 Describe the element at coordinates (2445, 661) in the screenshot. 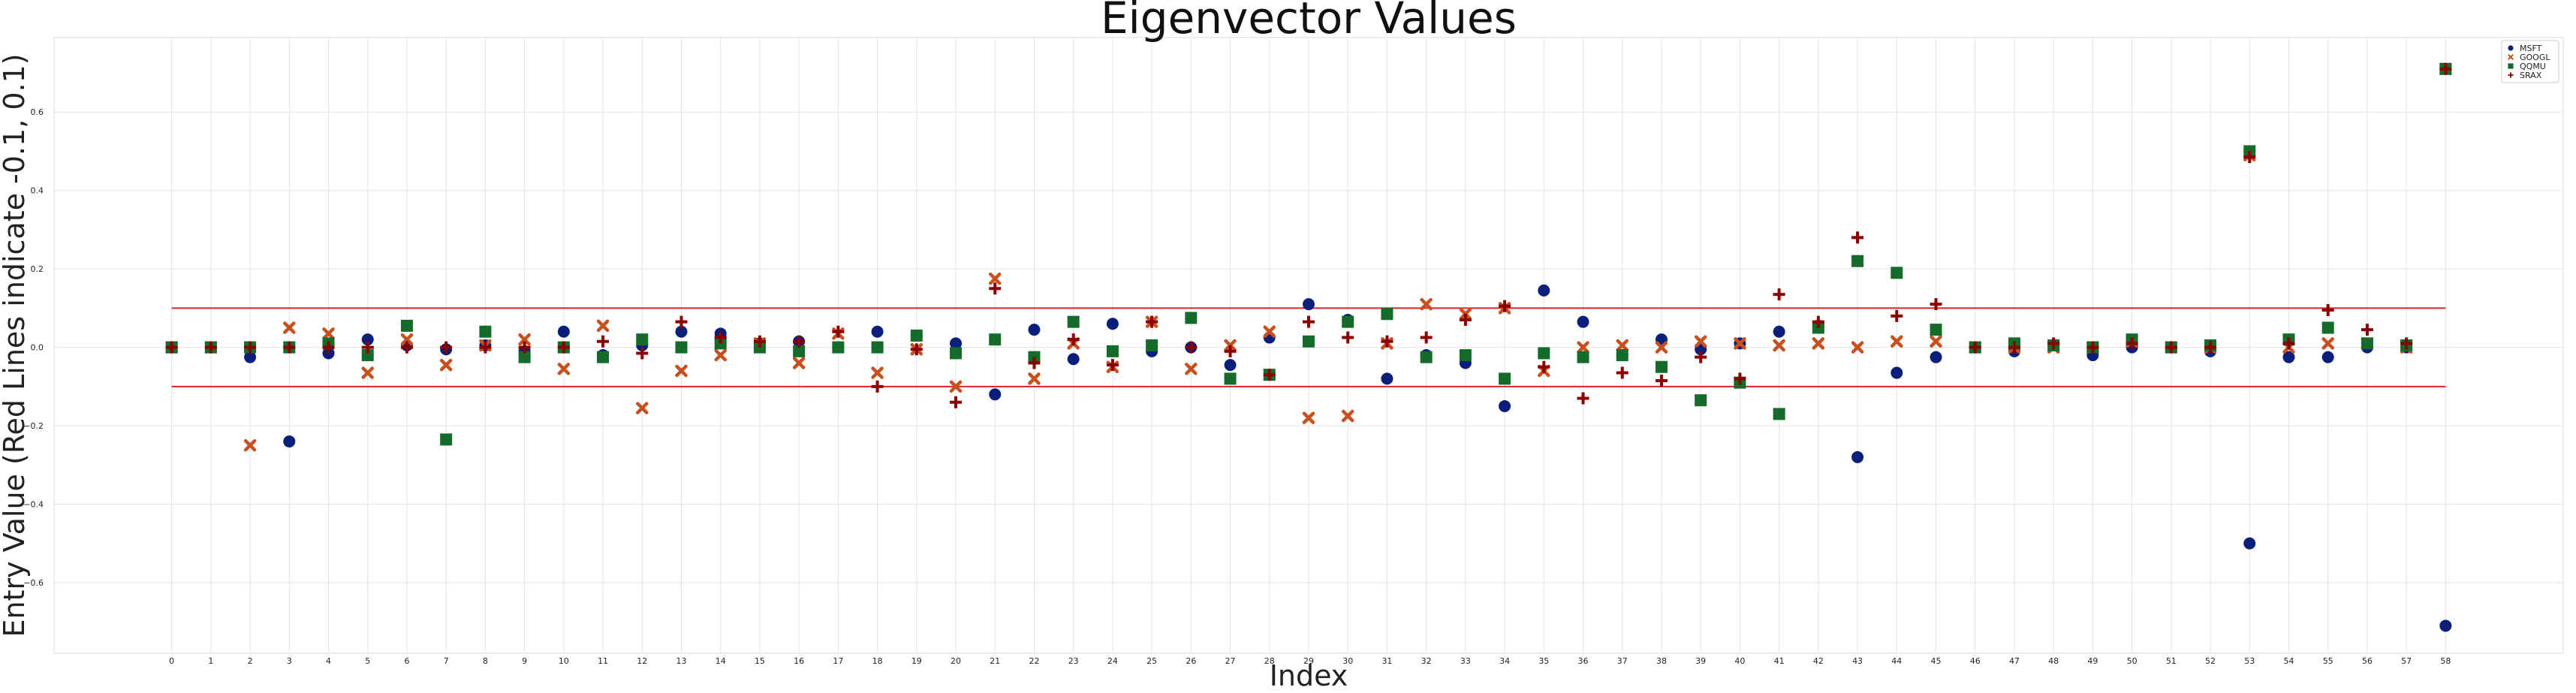

I see `x-tick-label: 58` at that location.